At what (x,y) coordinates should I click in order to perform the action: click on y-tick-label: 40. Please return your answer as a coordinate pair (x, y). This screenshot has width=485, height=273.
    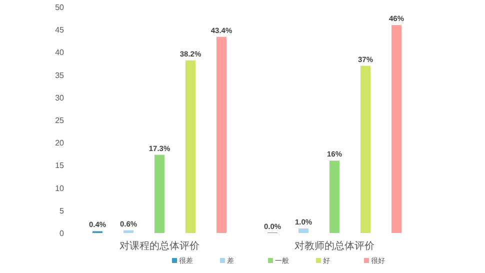
    Looking at the image, I should click on (60, 53).